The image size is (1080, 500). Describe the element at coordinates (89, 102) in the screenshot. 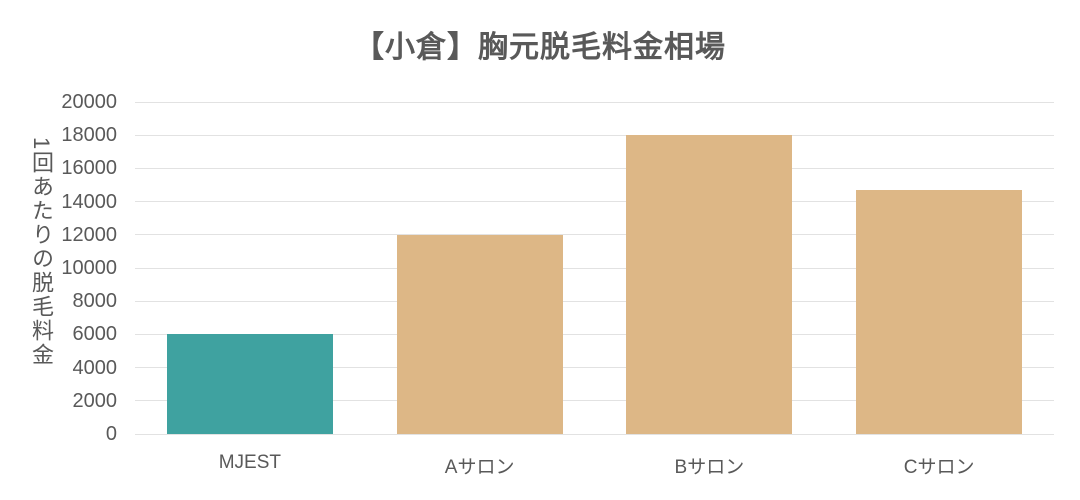

I see `y-tick-label-20000: 20000` at that location.